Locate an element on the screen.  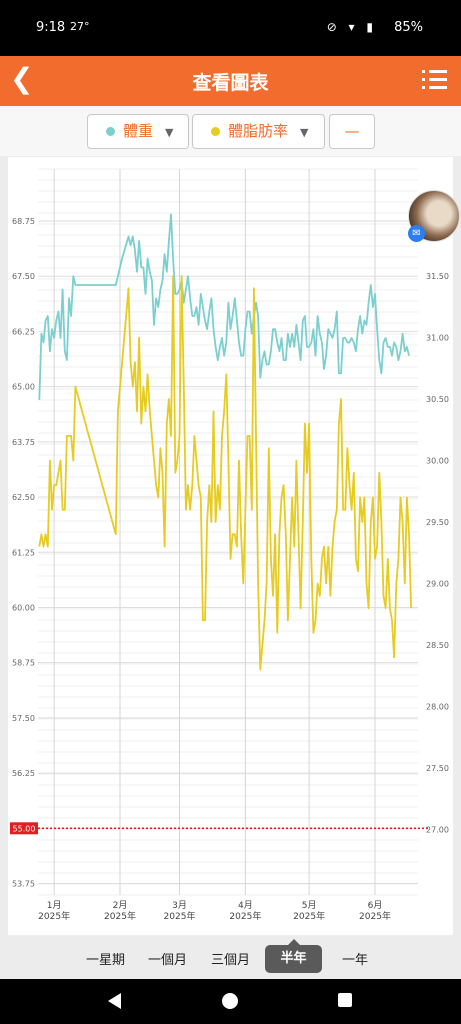
status-time: 9:18 is located at coordinates (51, 27).